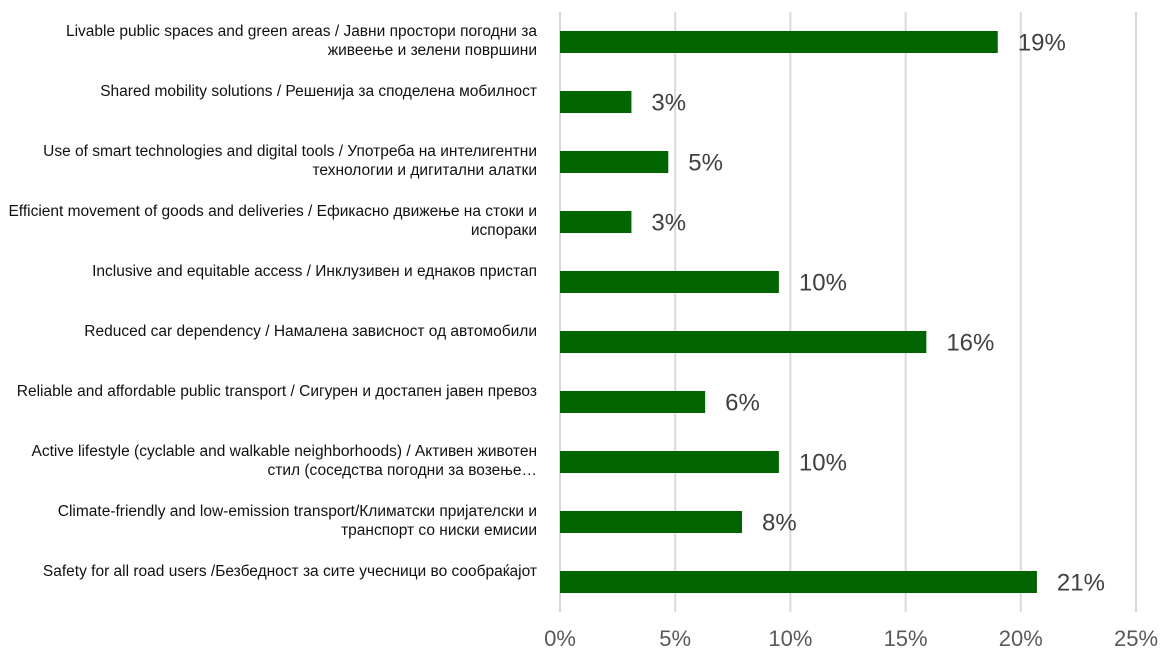 The height and width of the screenshot is (655, 1168). What do you see at coordinates (1042, 42) in the screenshot?
I see `data-label: 19%` at bounding box center [1042, 42].